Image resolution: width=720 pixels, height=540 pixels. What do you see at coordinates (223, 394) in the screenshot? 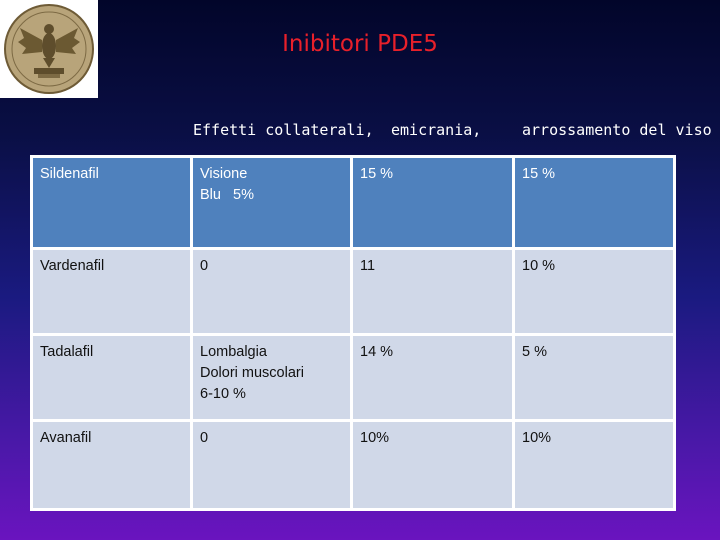
I see `side-effect-line: 6-10 %` at bounding box center [223, 394].